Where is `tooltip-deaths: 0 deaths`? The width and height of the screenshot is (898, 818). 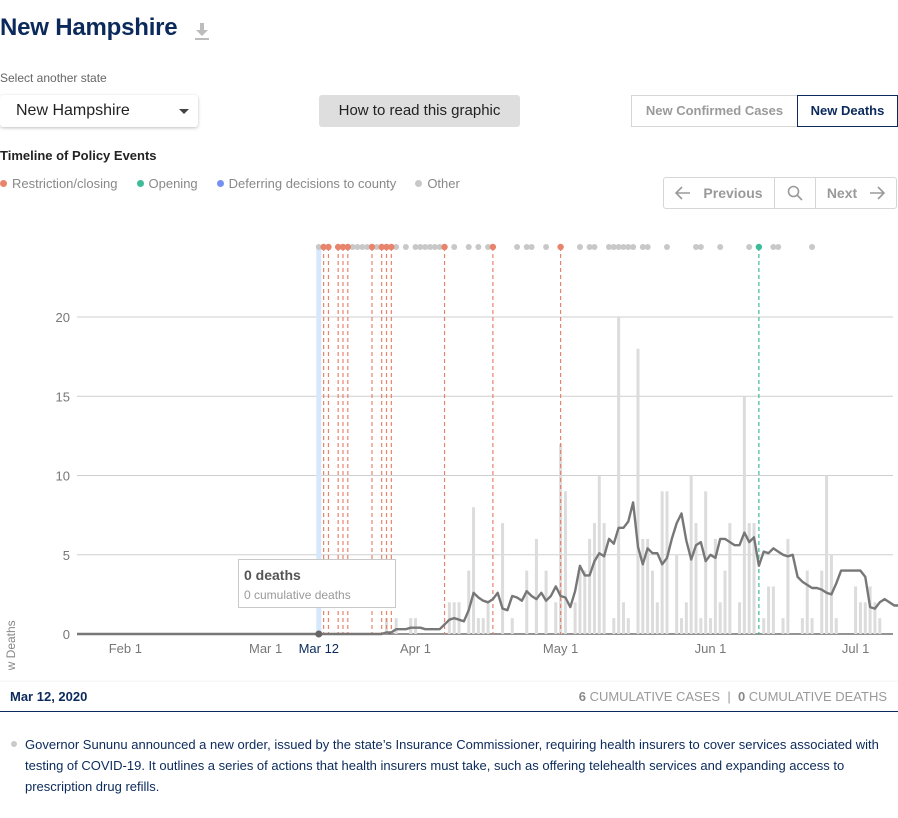
tooltip-deaths: 0 deaths is located at coordinates (272, 575).